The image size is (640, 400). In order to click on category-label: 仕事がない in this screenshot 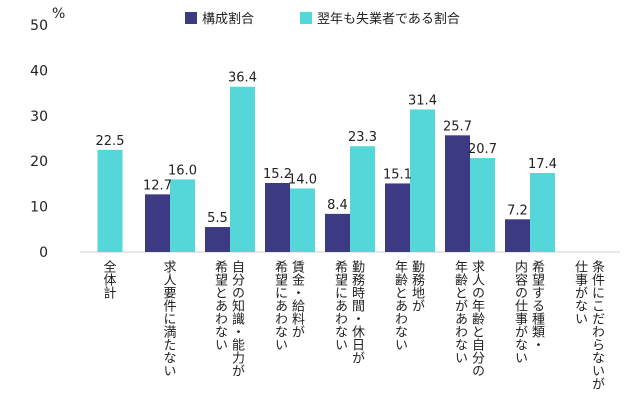, I will do `click(580, 292)`.